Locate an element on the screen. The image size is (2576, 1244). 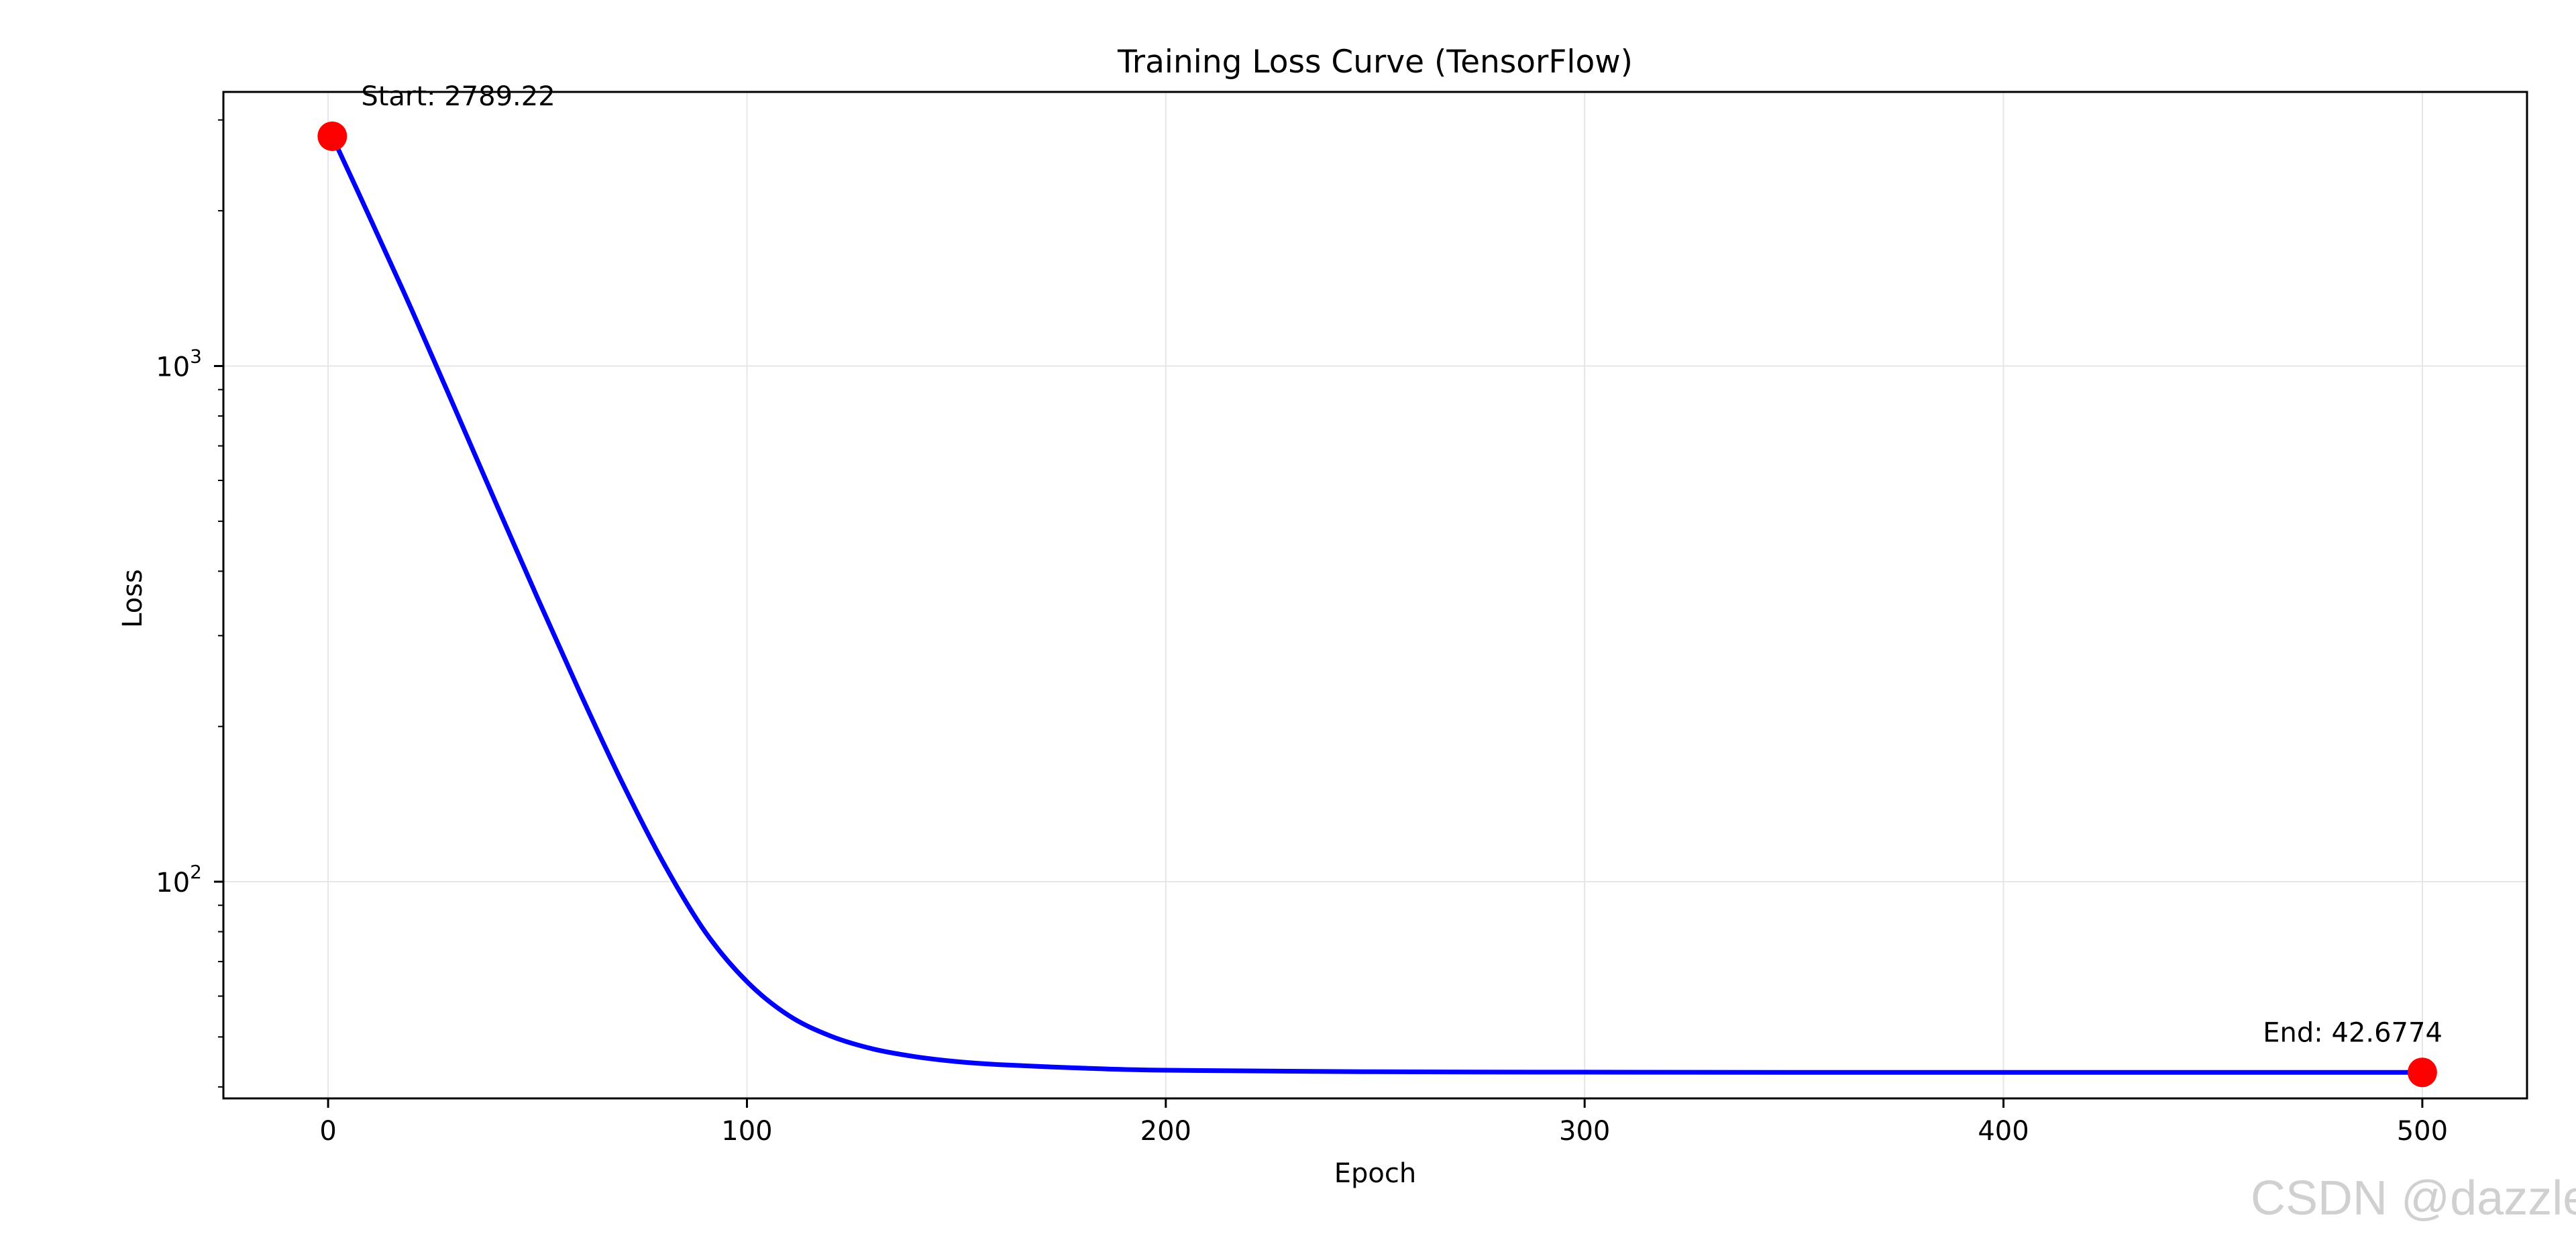
x-tick-label: 400 is located at coordinates (2003, 1131).